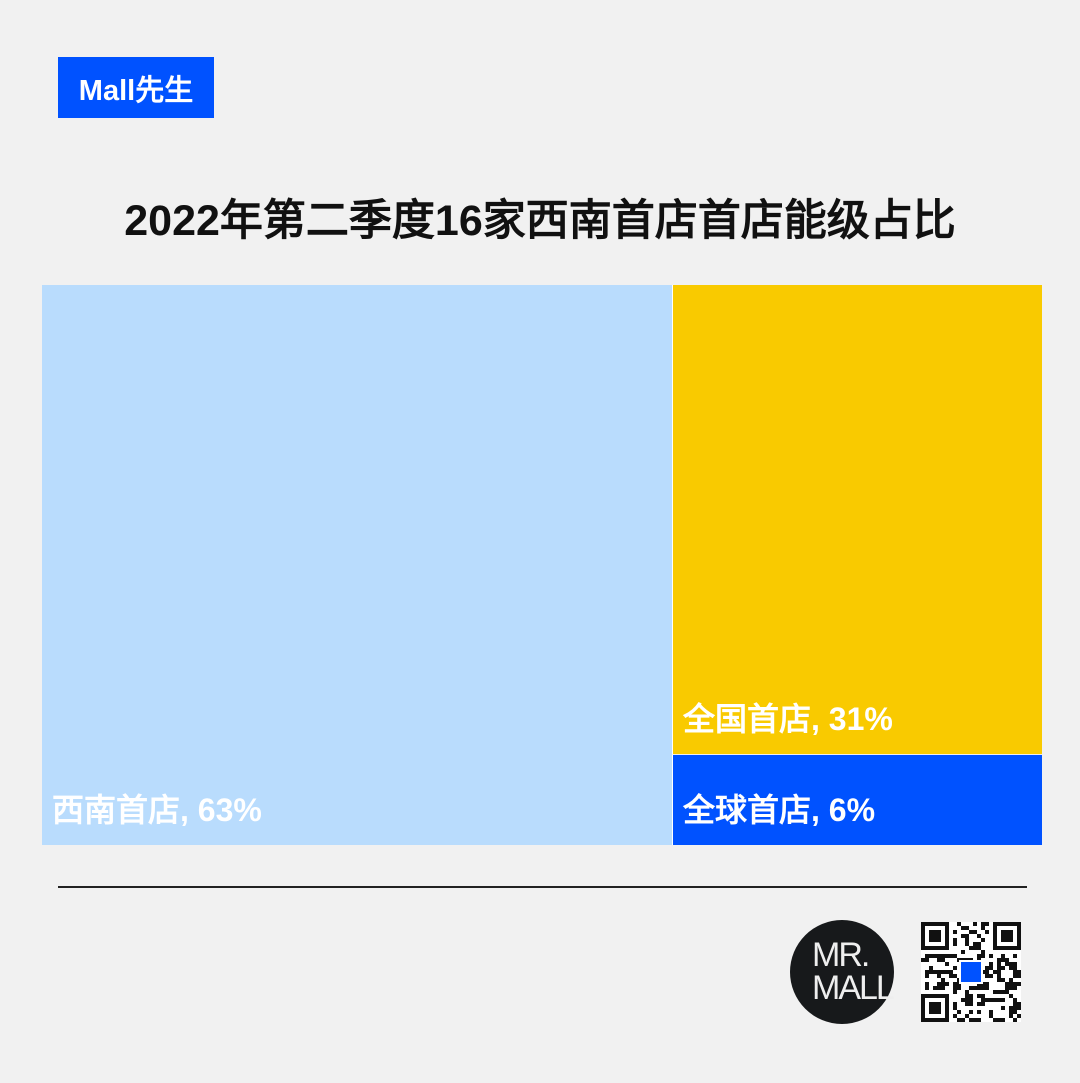  What do you see at coordinates (841, 955) in the screenshot?
I see `logo-text: MR.` at bounding box center [841, 955].